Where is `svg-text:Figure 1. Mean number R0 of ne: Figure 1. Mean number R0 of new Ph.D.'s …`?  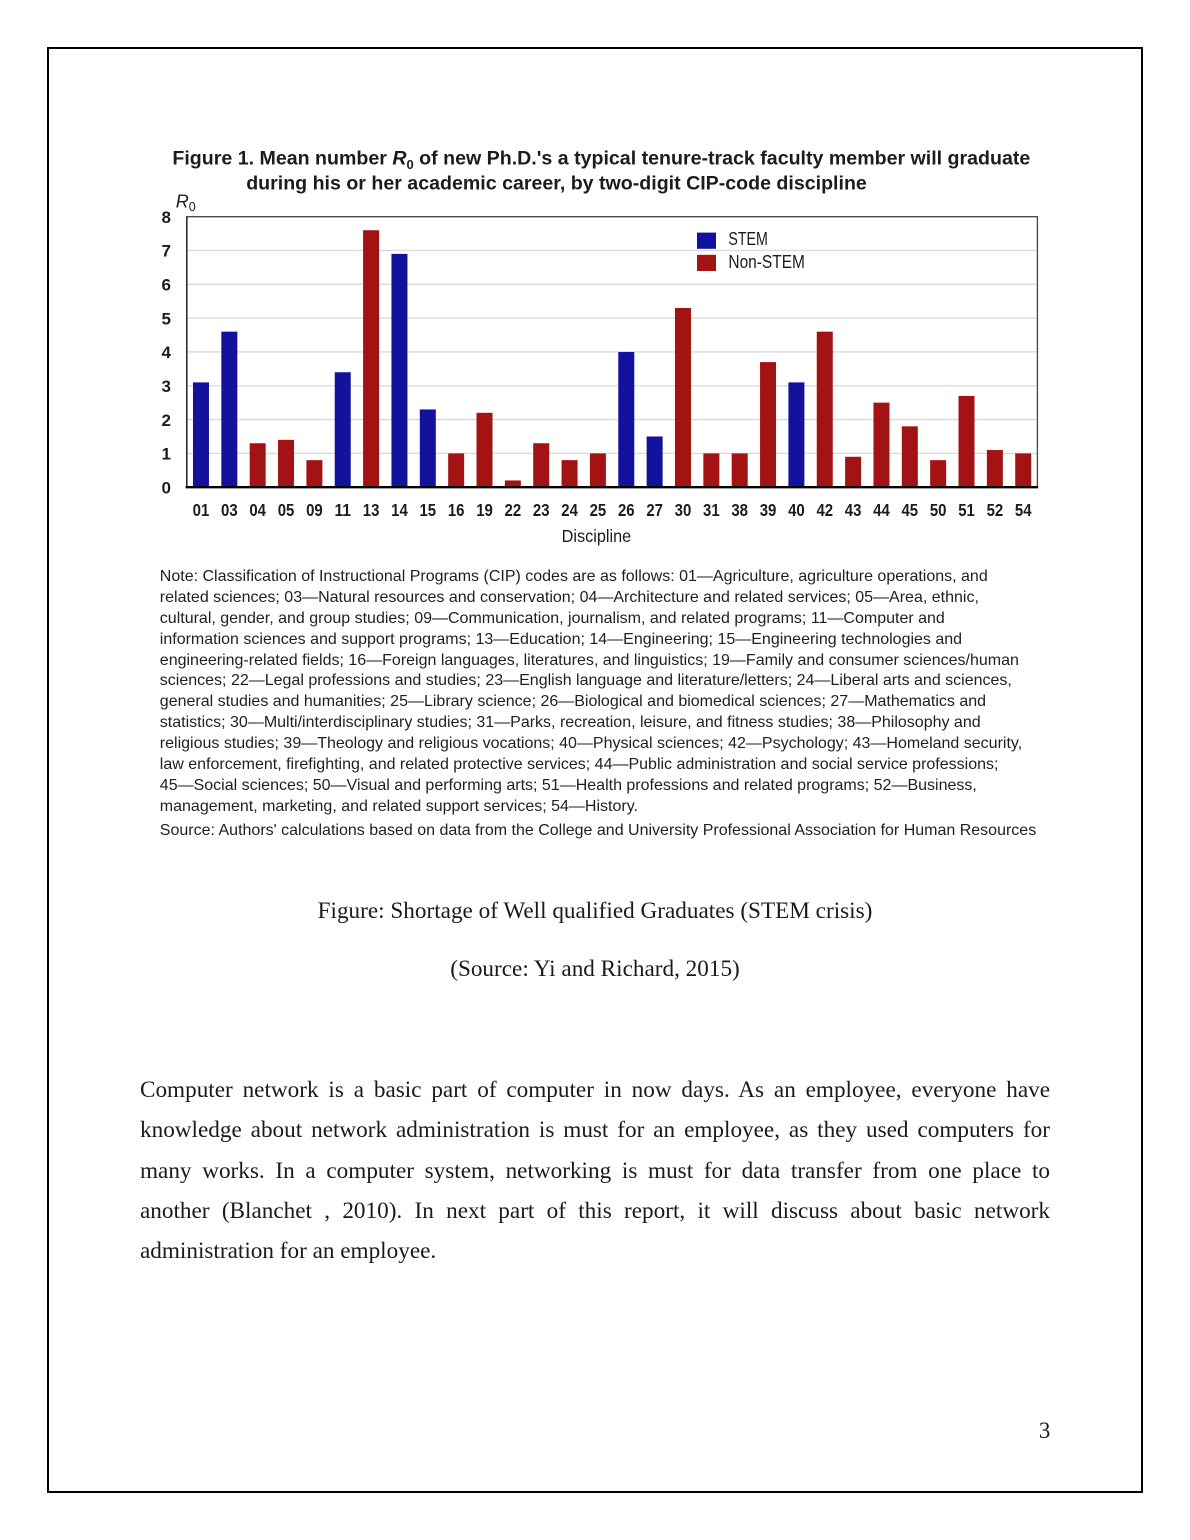
svg-text:Figure 1. Mean number R0 of ne: Figure 1. Mean number R0 of new Ph.D.'s … is located at coordinates (601, 159).